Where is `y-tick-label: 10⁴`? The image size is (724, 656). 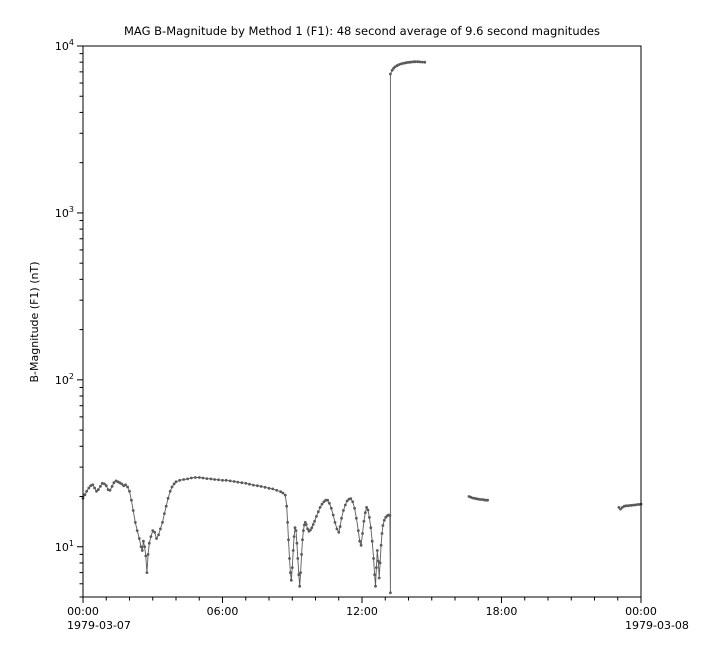
y-tick-label: 10⁴ is located at coordinates (64, 45).